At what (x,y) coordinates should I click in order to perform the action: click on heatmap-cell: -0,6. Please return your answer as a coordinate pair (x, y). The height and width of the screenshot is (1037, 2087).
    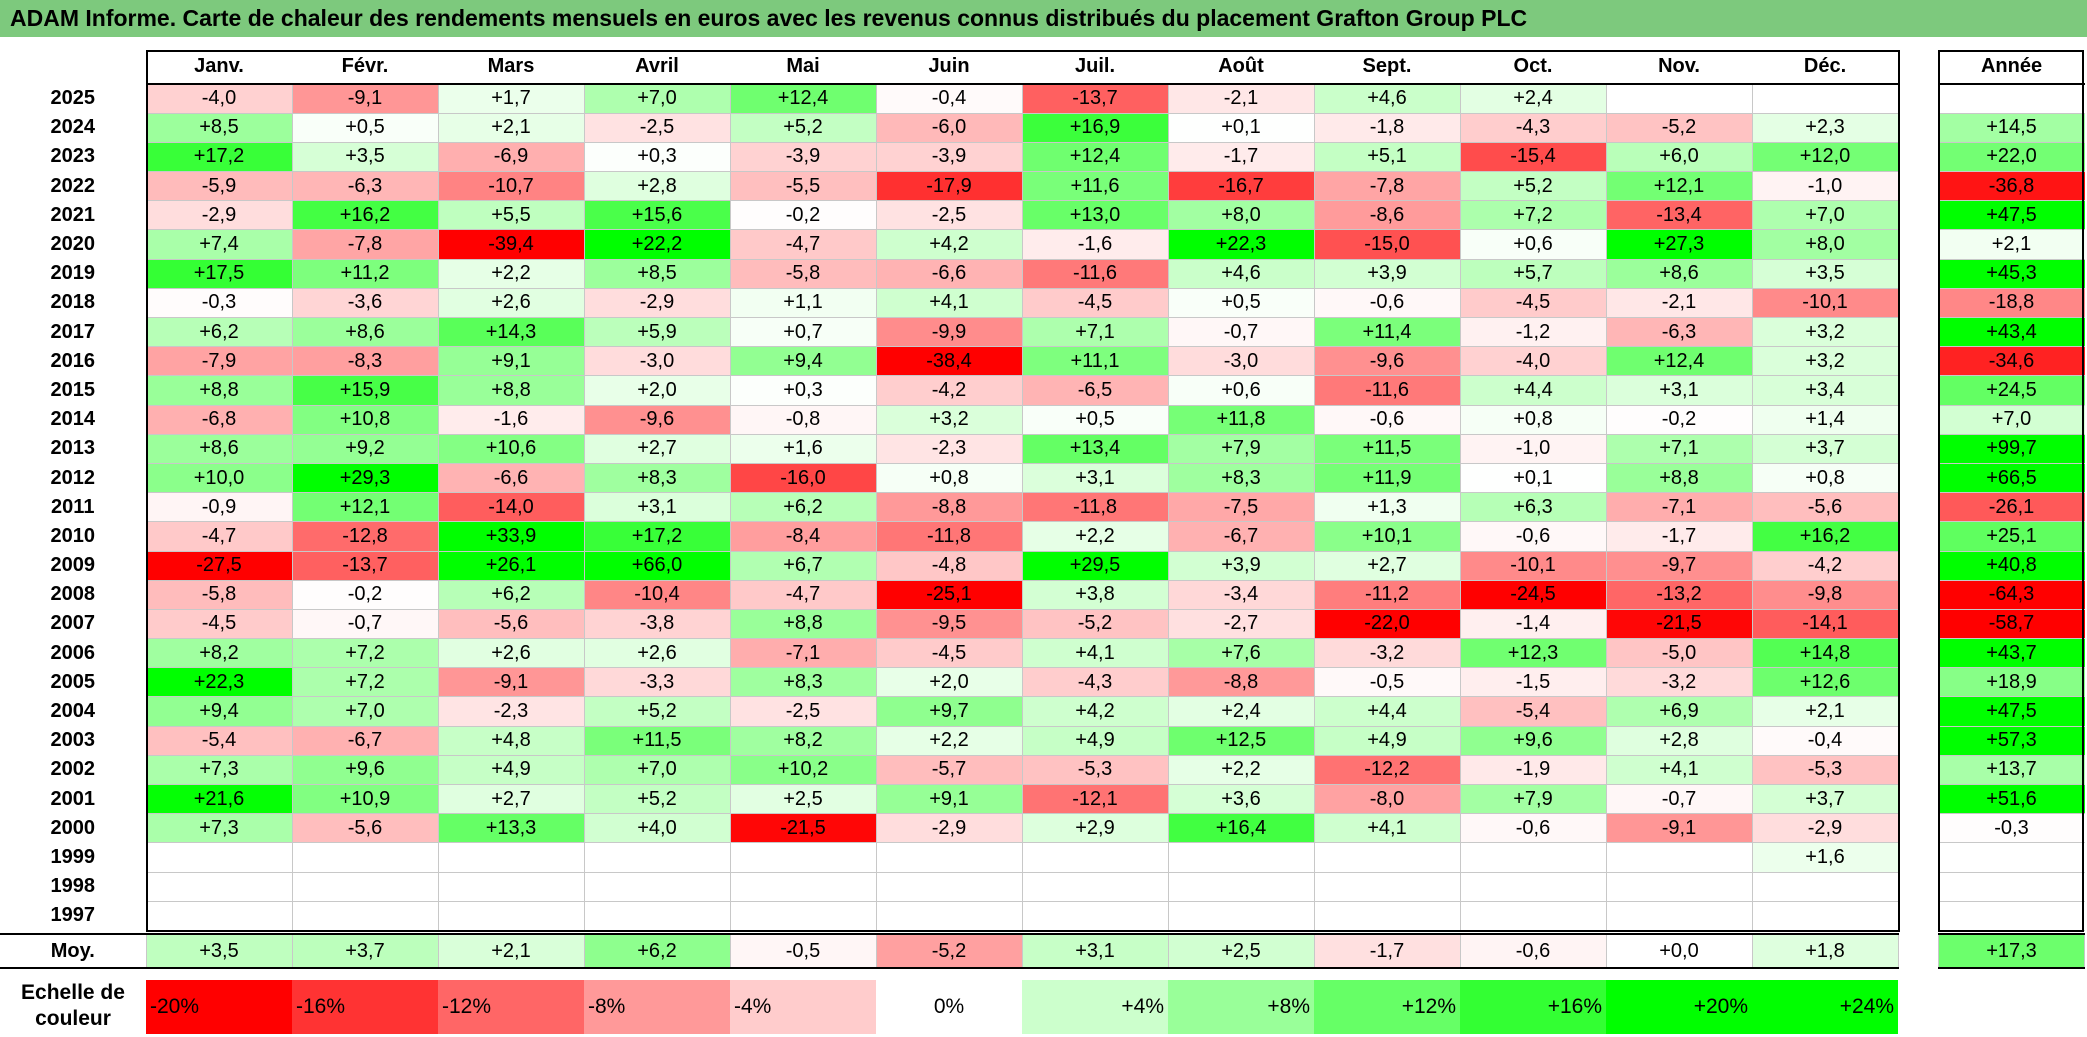
    Looking at the image, I should click on (1533, 536).